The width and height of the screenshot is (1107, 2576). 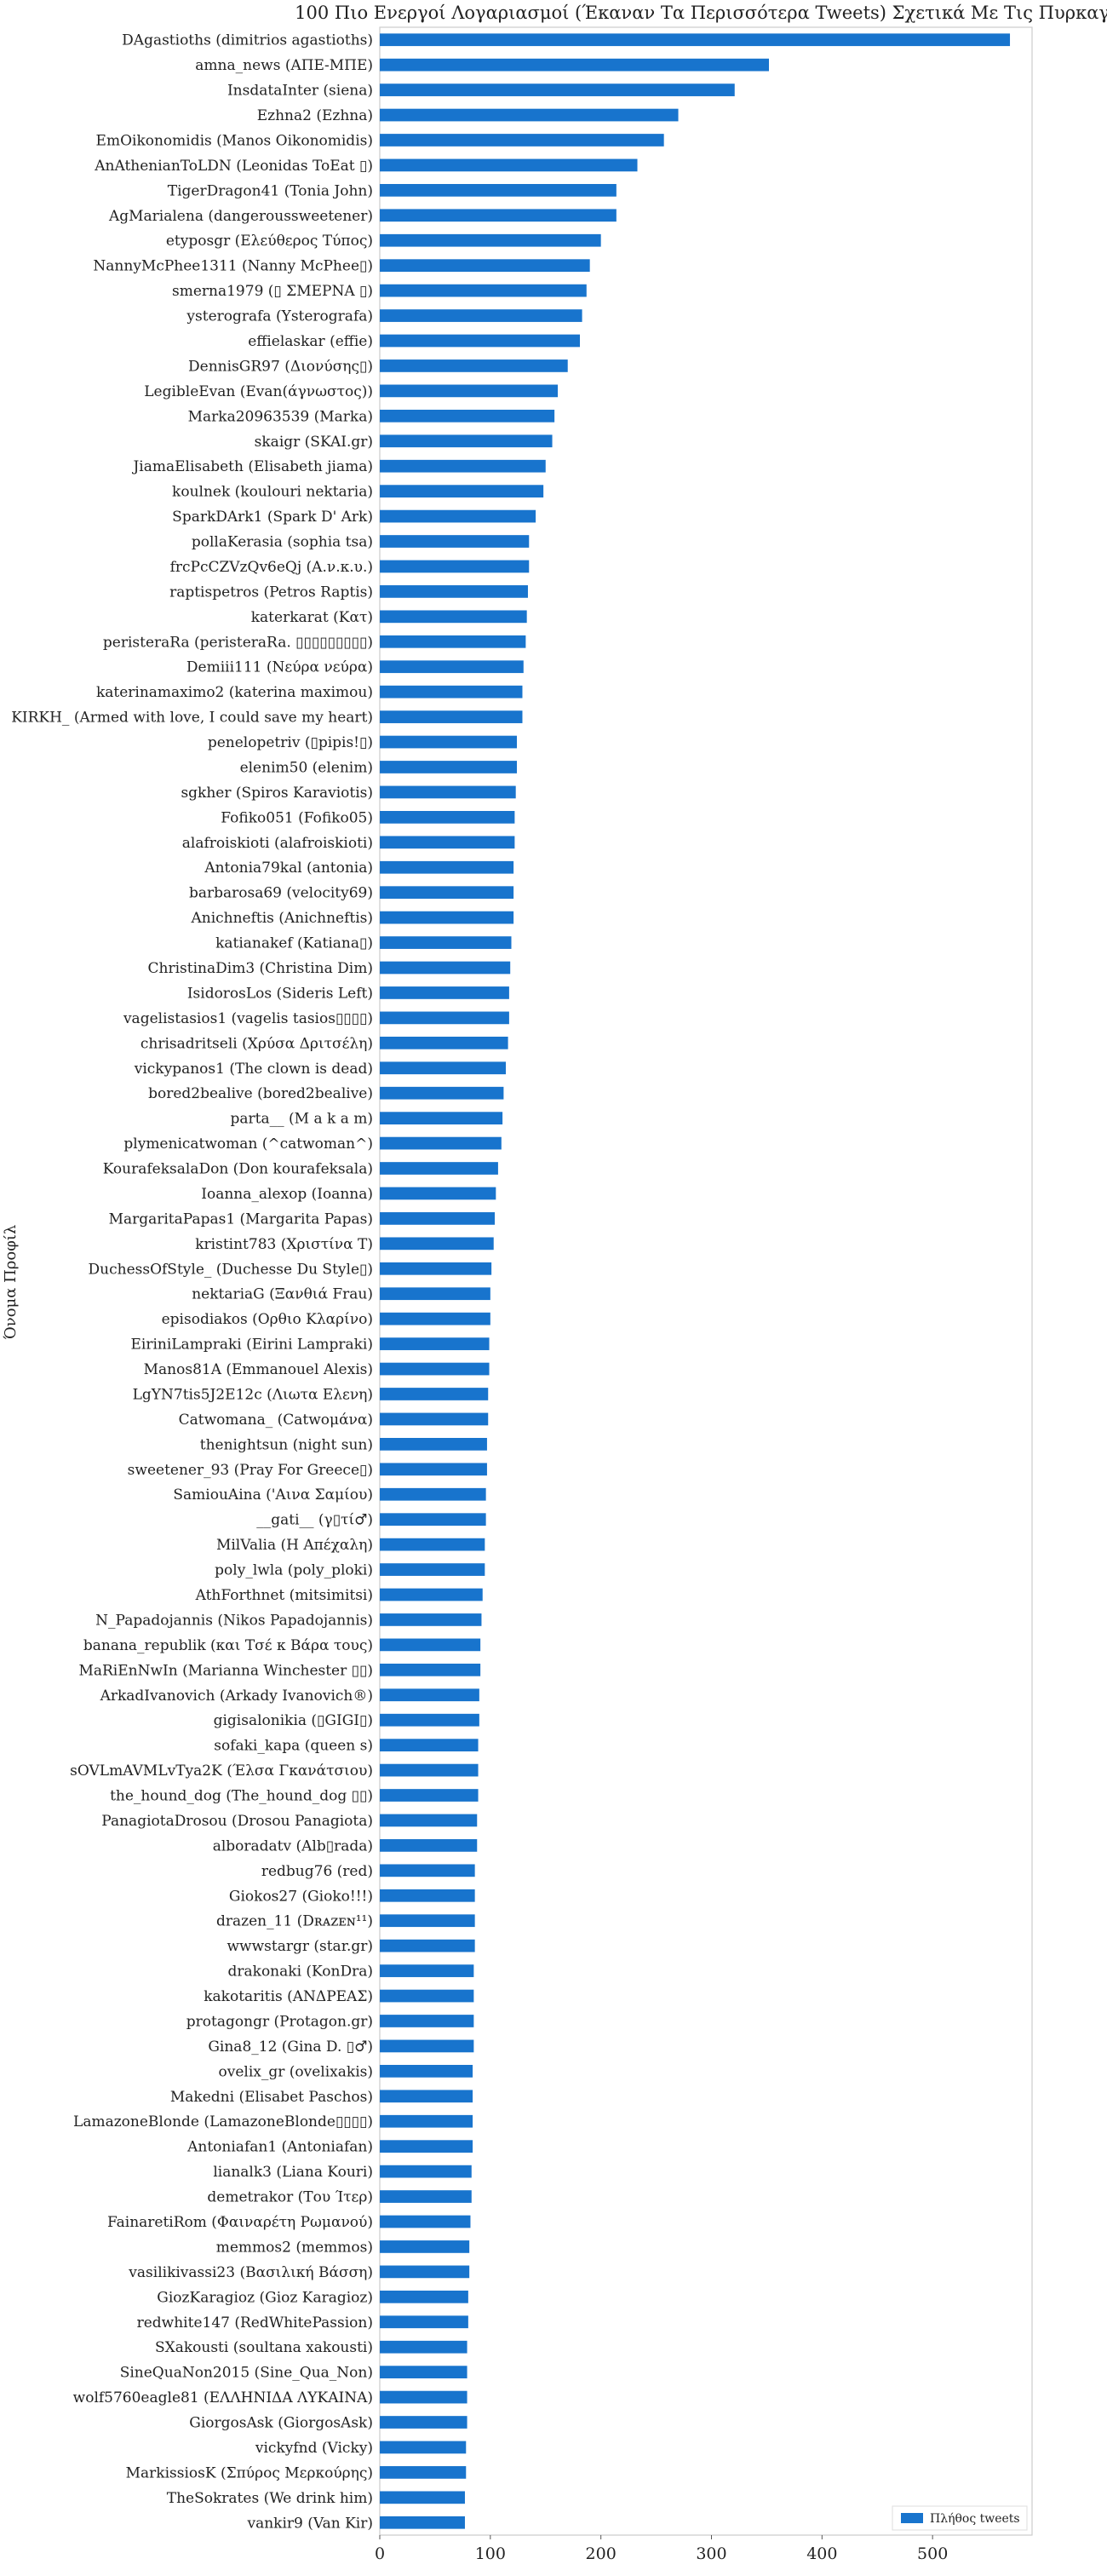 What do you see at coordinates (294, 1571) in the screenshot?
I see `category-label: poly_lwla (poly_ploki)` at bounding box center [294, 1571].